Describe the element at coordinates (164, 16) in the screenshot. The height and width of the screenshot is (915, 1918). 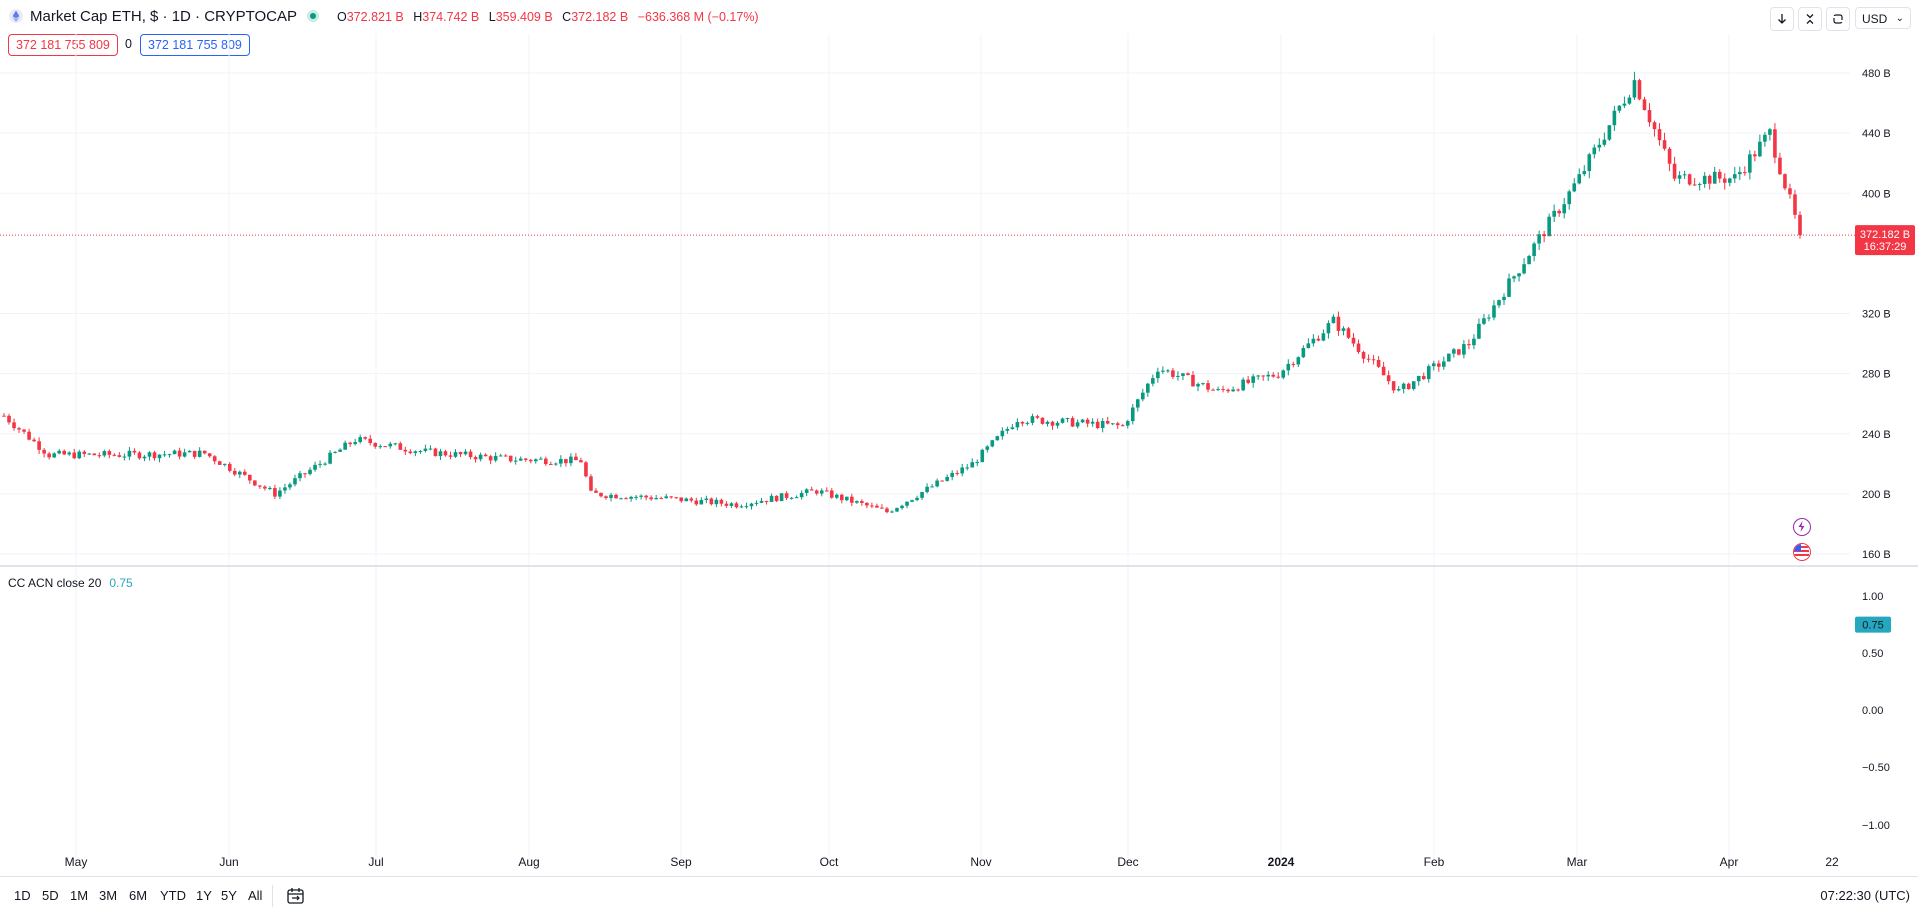
I see `symbol-title: Market Cap ETH, $ · 1D · CRYPTOCAP` at that location.